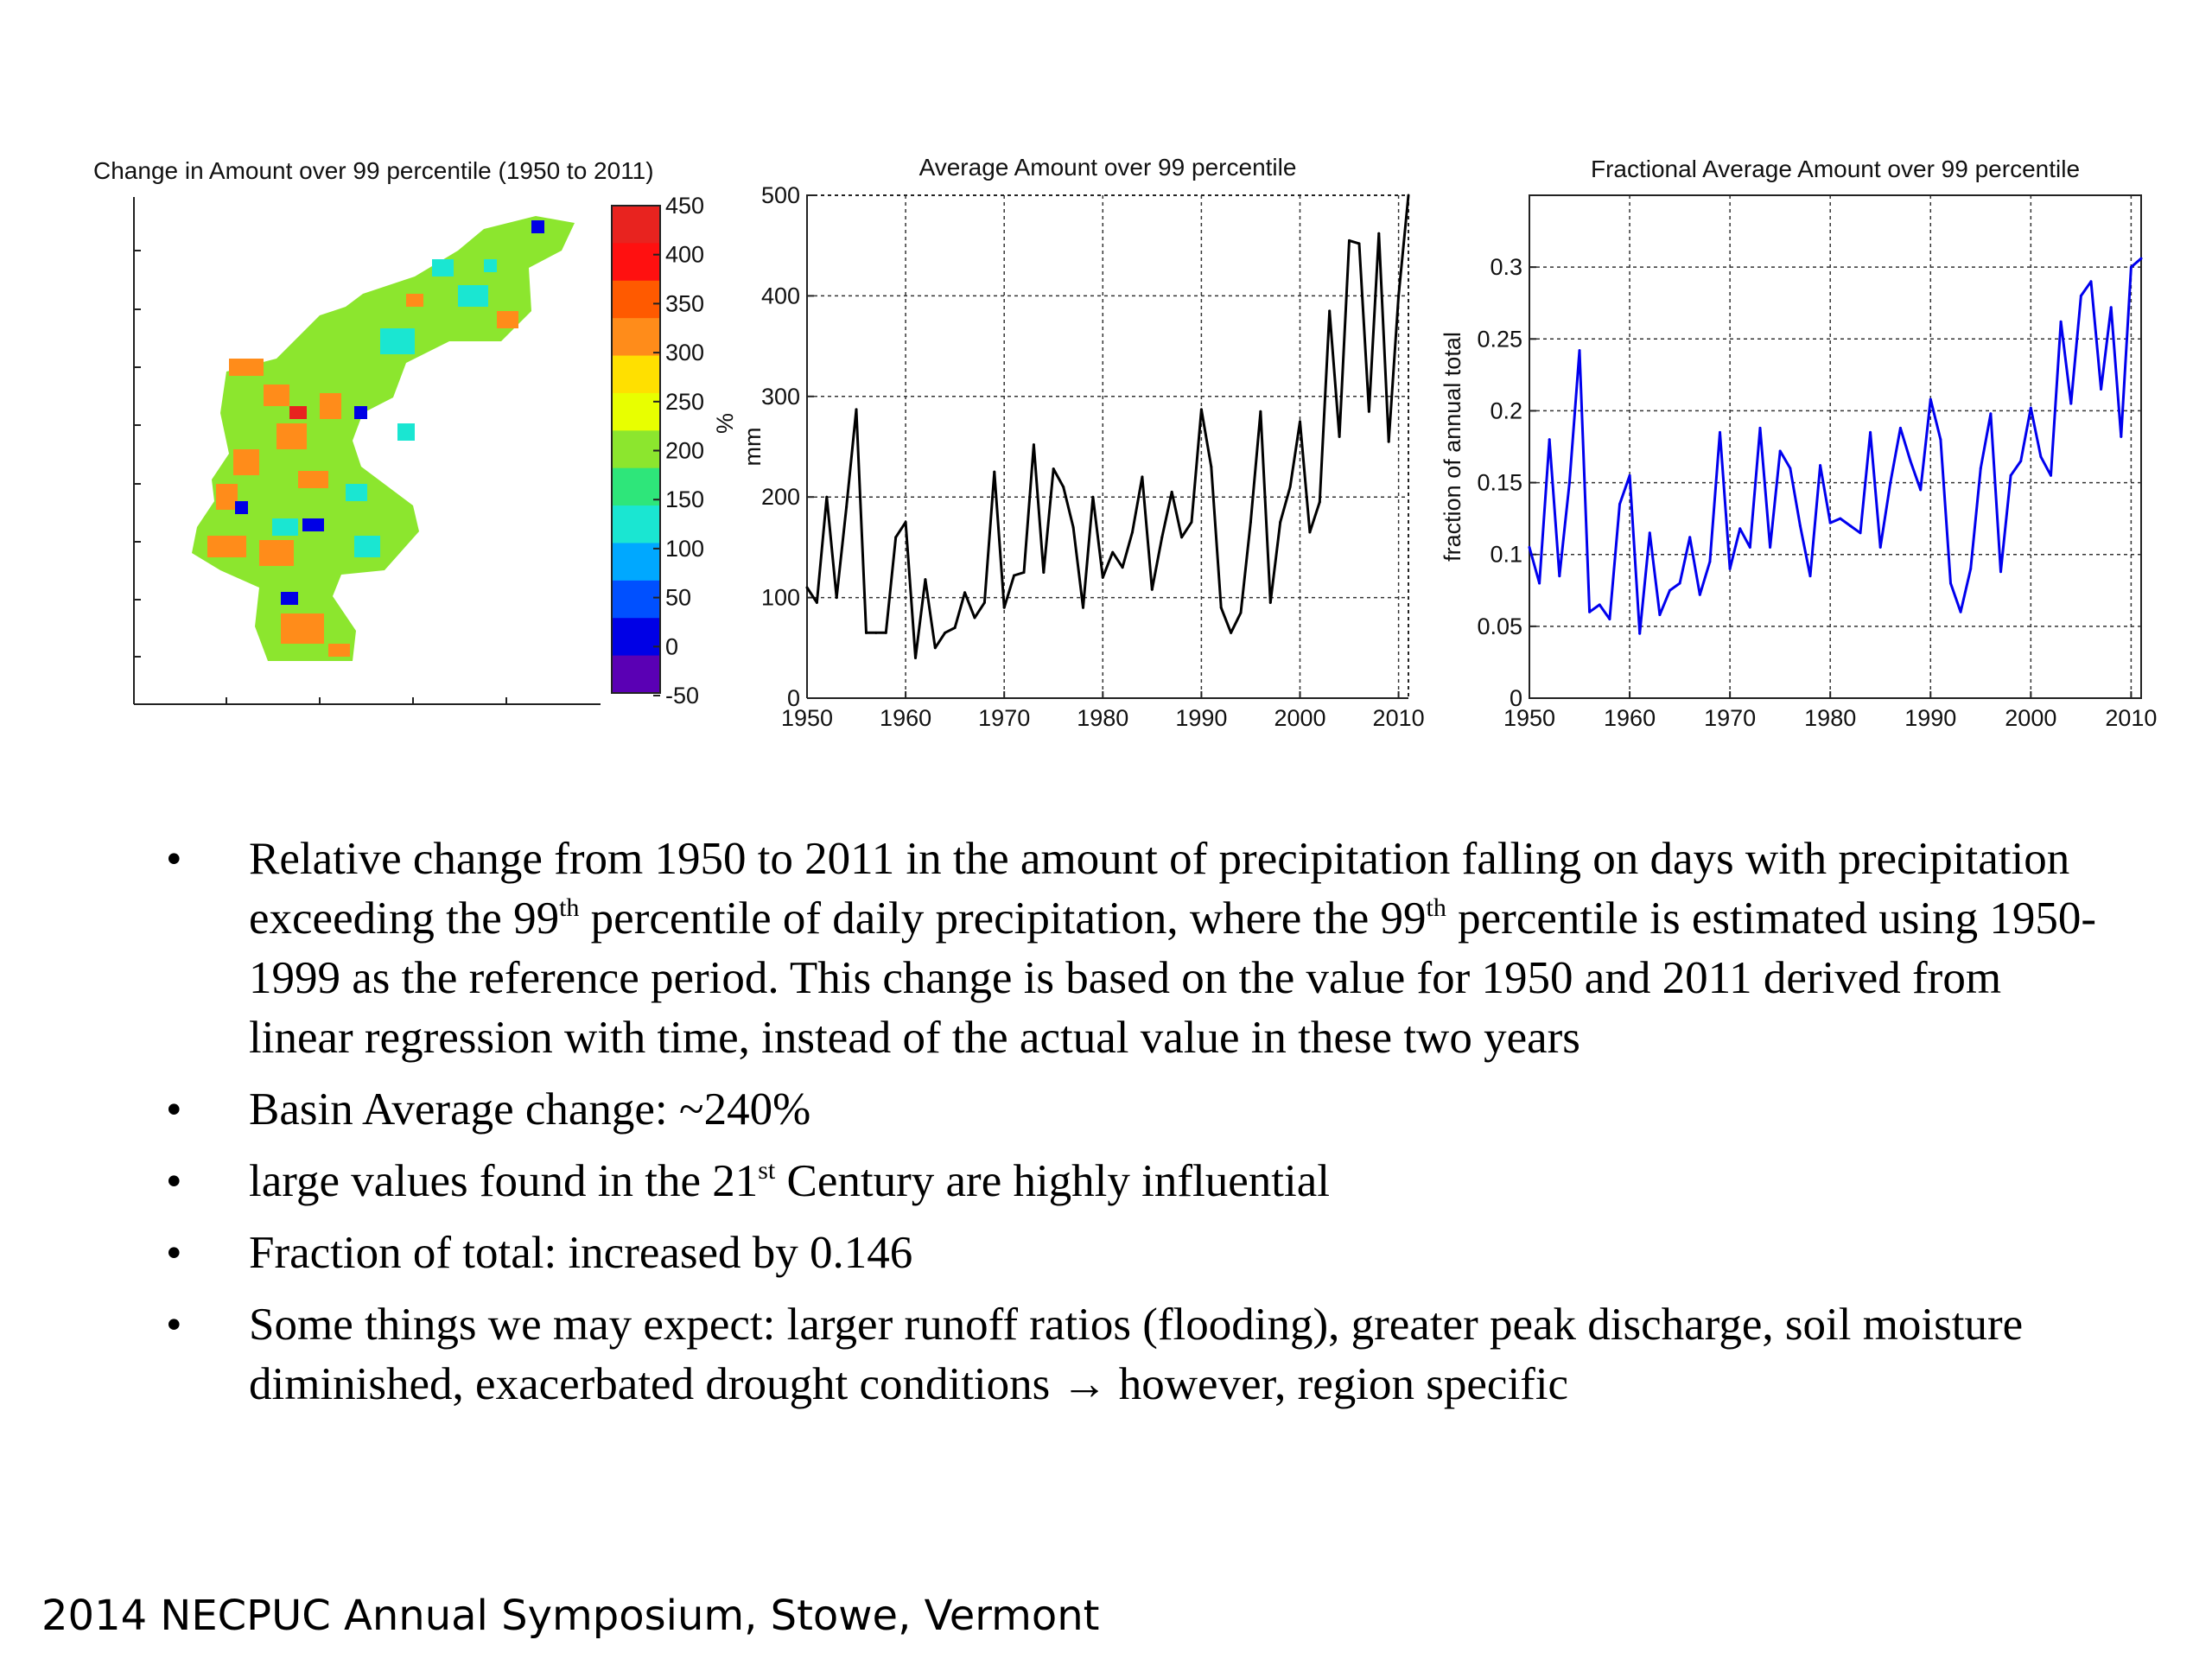 The height and width of the screenshot is (1659, 2212). I want to click on colorbar-tick-label: 0, so click(671, 646).